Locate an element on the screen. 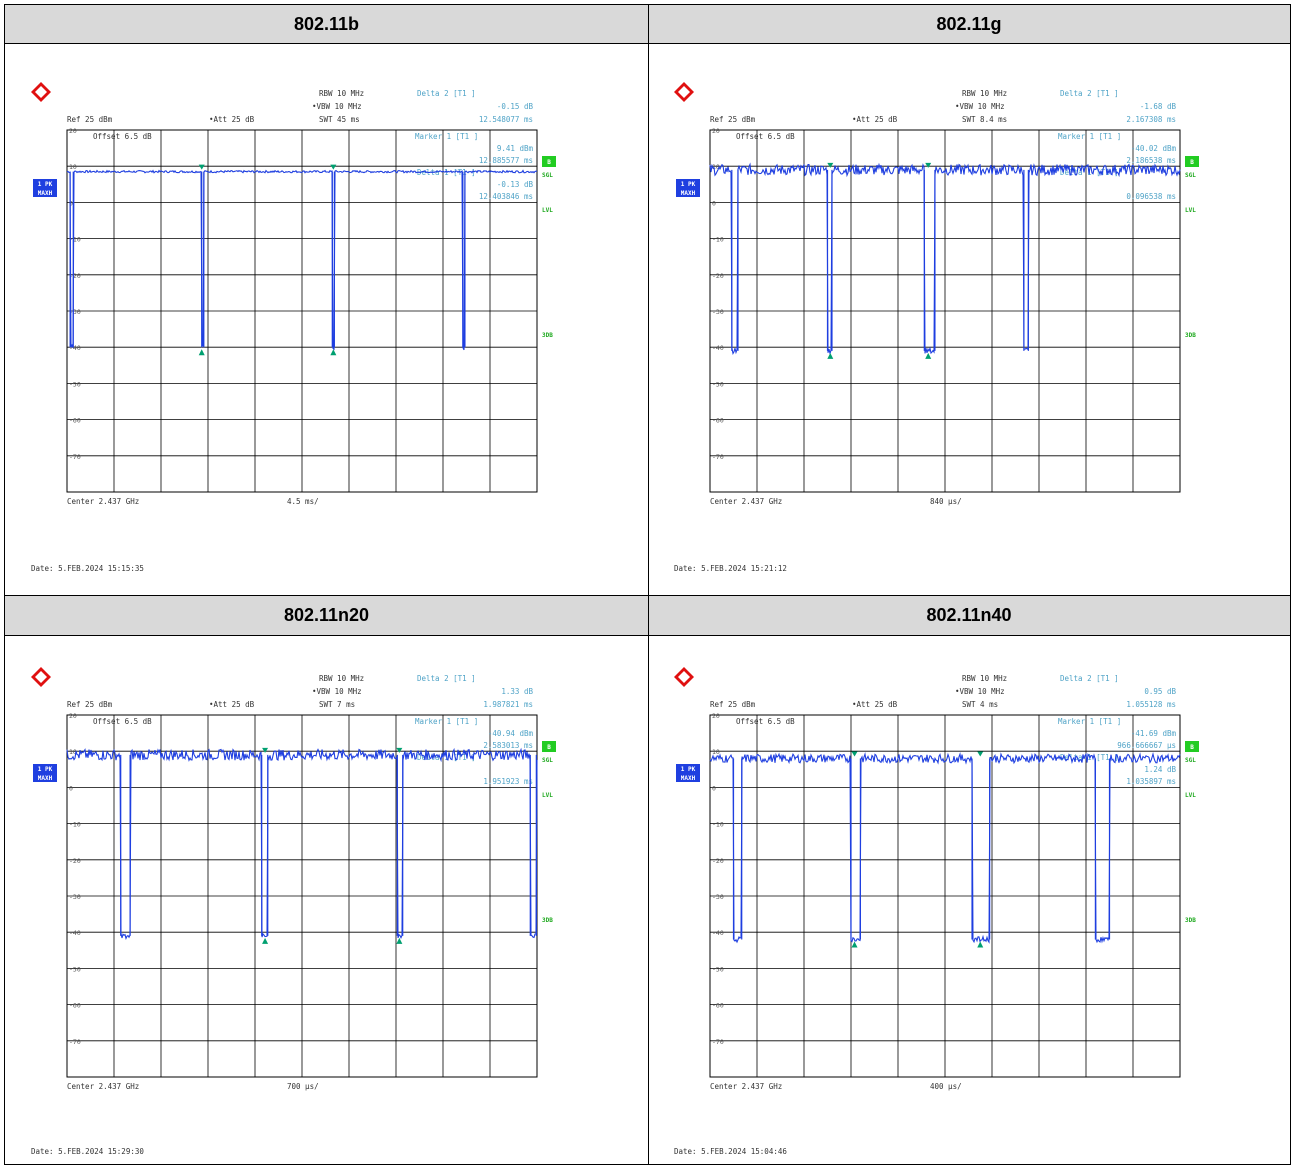 Image resolution: width=1294 pixels, height=1168 pixels. marker1-level: 9.41 dBm is located at coordinates (515, 148).